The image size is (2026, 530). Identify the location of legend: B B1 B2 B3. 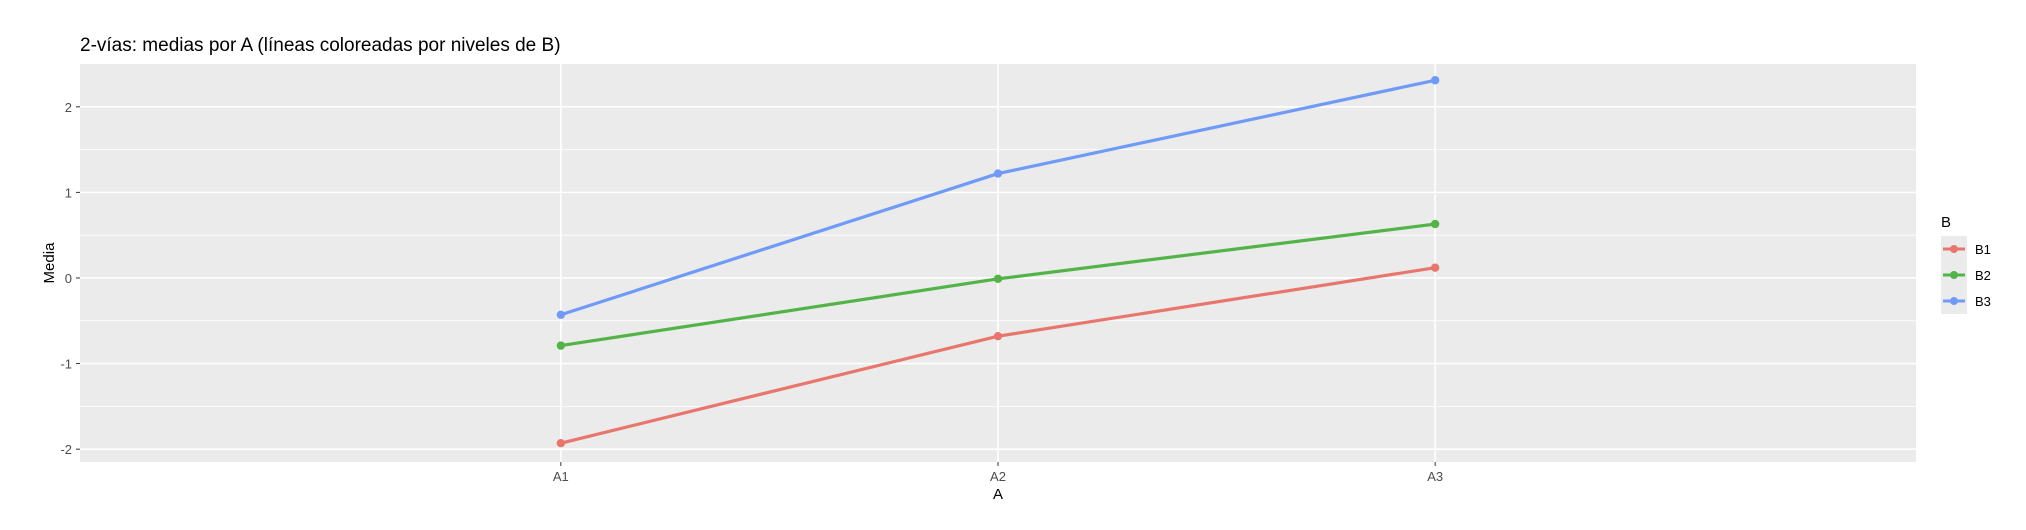
(1966, 264).